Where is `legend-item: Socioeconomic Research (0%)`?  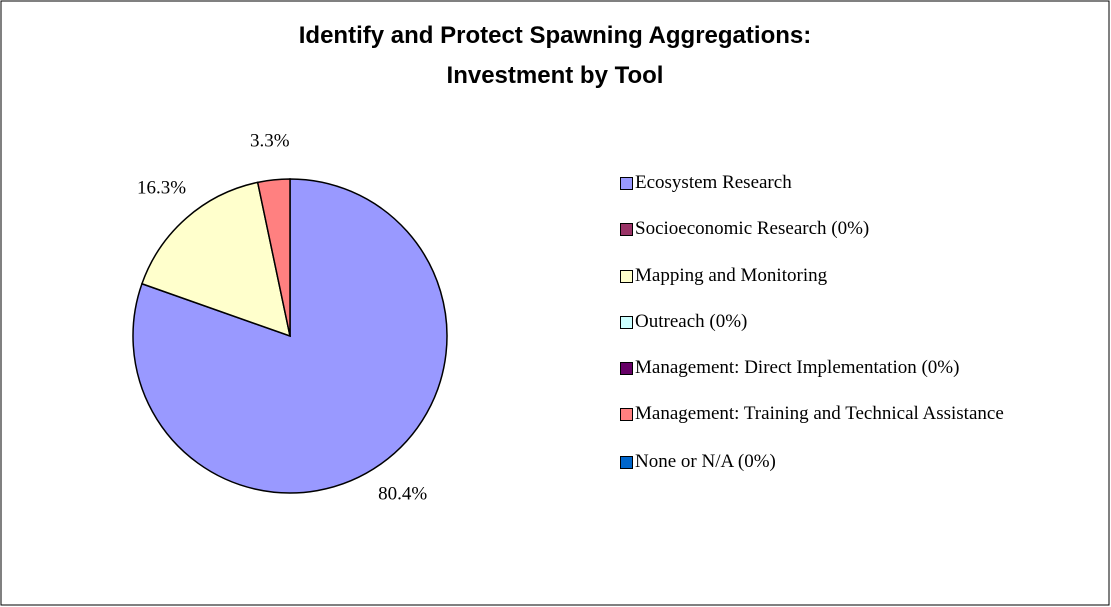 legend-item: Socioeconomic Research (0%) is located at coordinates (837, 229).